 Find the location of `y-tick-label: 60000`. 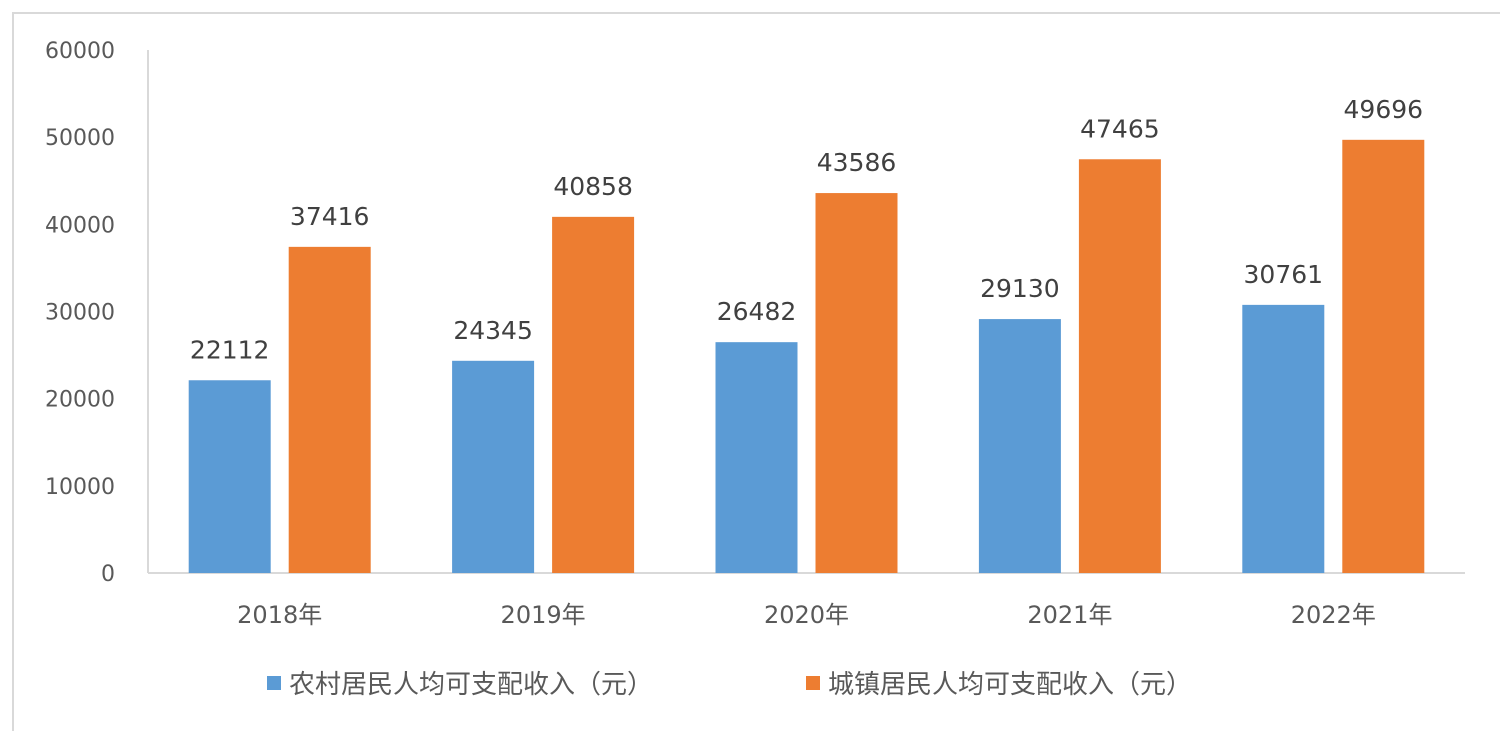

y-tick-label: 60000 is located at coordinates (80, 51).